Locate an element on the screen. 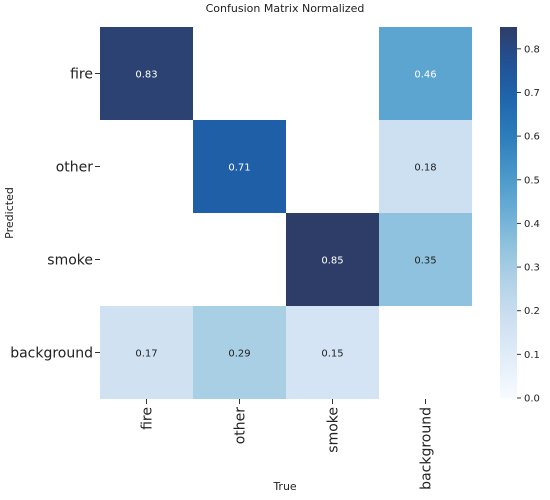 The height and width of the screenshot is (500, 550). cell-value-label: 0.18 is located at coordinates (425, 168).